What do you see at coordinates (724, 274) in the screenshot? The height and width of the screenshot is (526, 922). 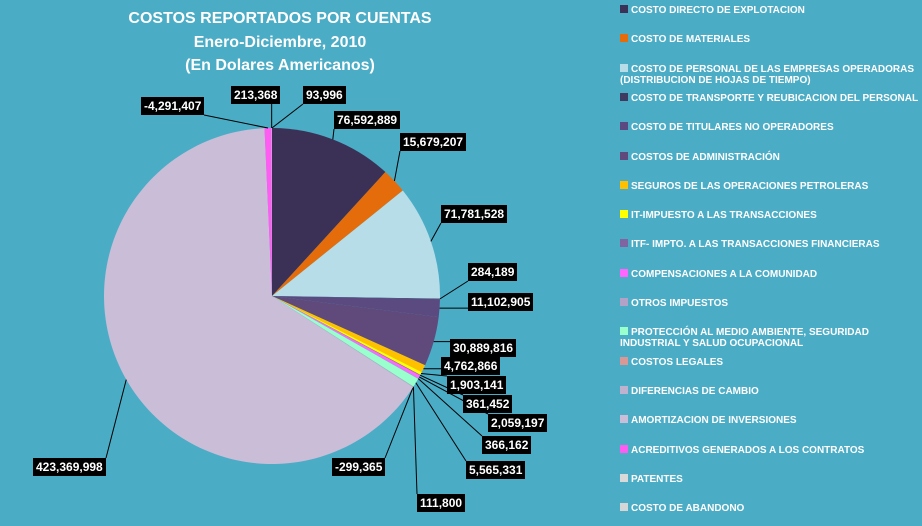 I see `legend-label: COMPENSACIONES A LA COMUNIDAD` at bounding box center [724, 274].